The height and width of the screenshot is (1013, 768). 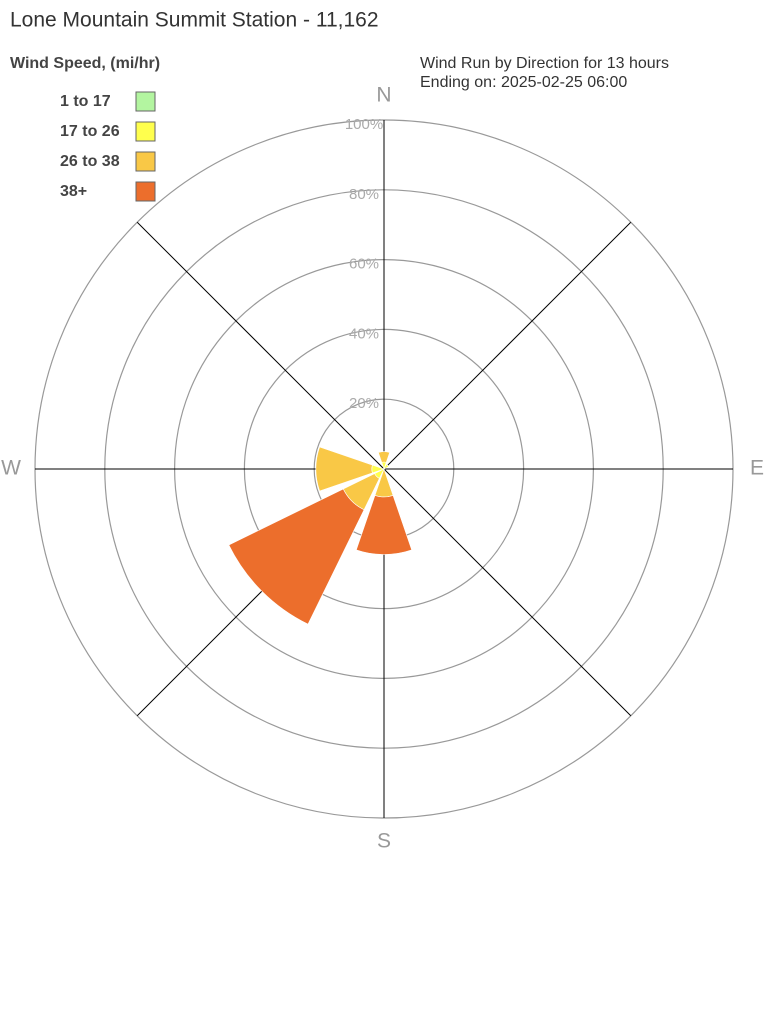 I want to click on legend-label: 17 to 26, so click(x=90, y=131).